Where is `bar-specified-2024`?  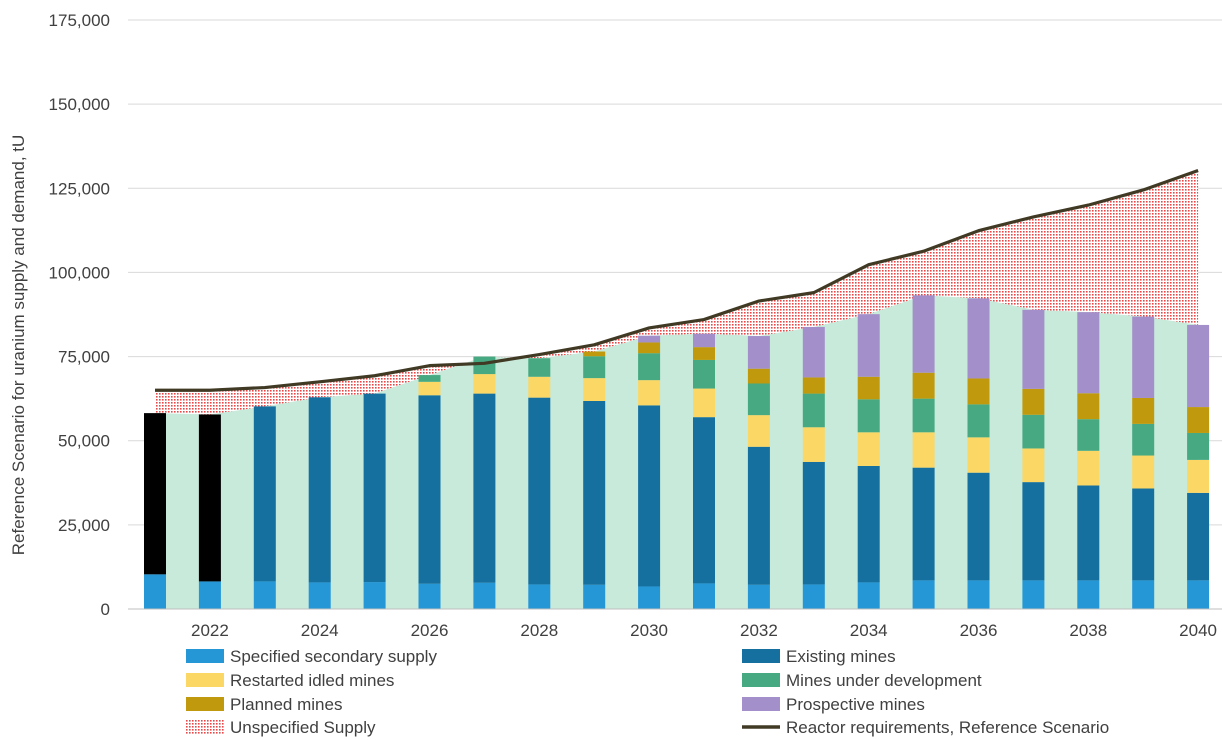 bar-specified-2024 is located at coordinates (319, 595).